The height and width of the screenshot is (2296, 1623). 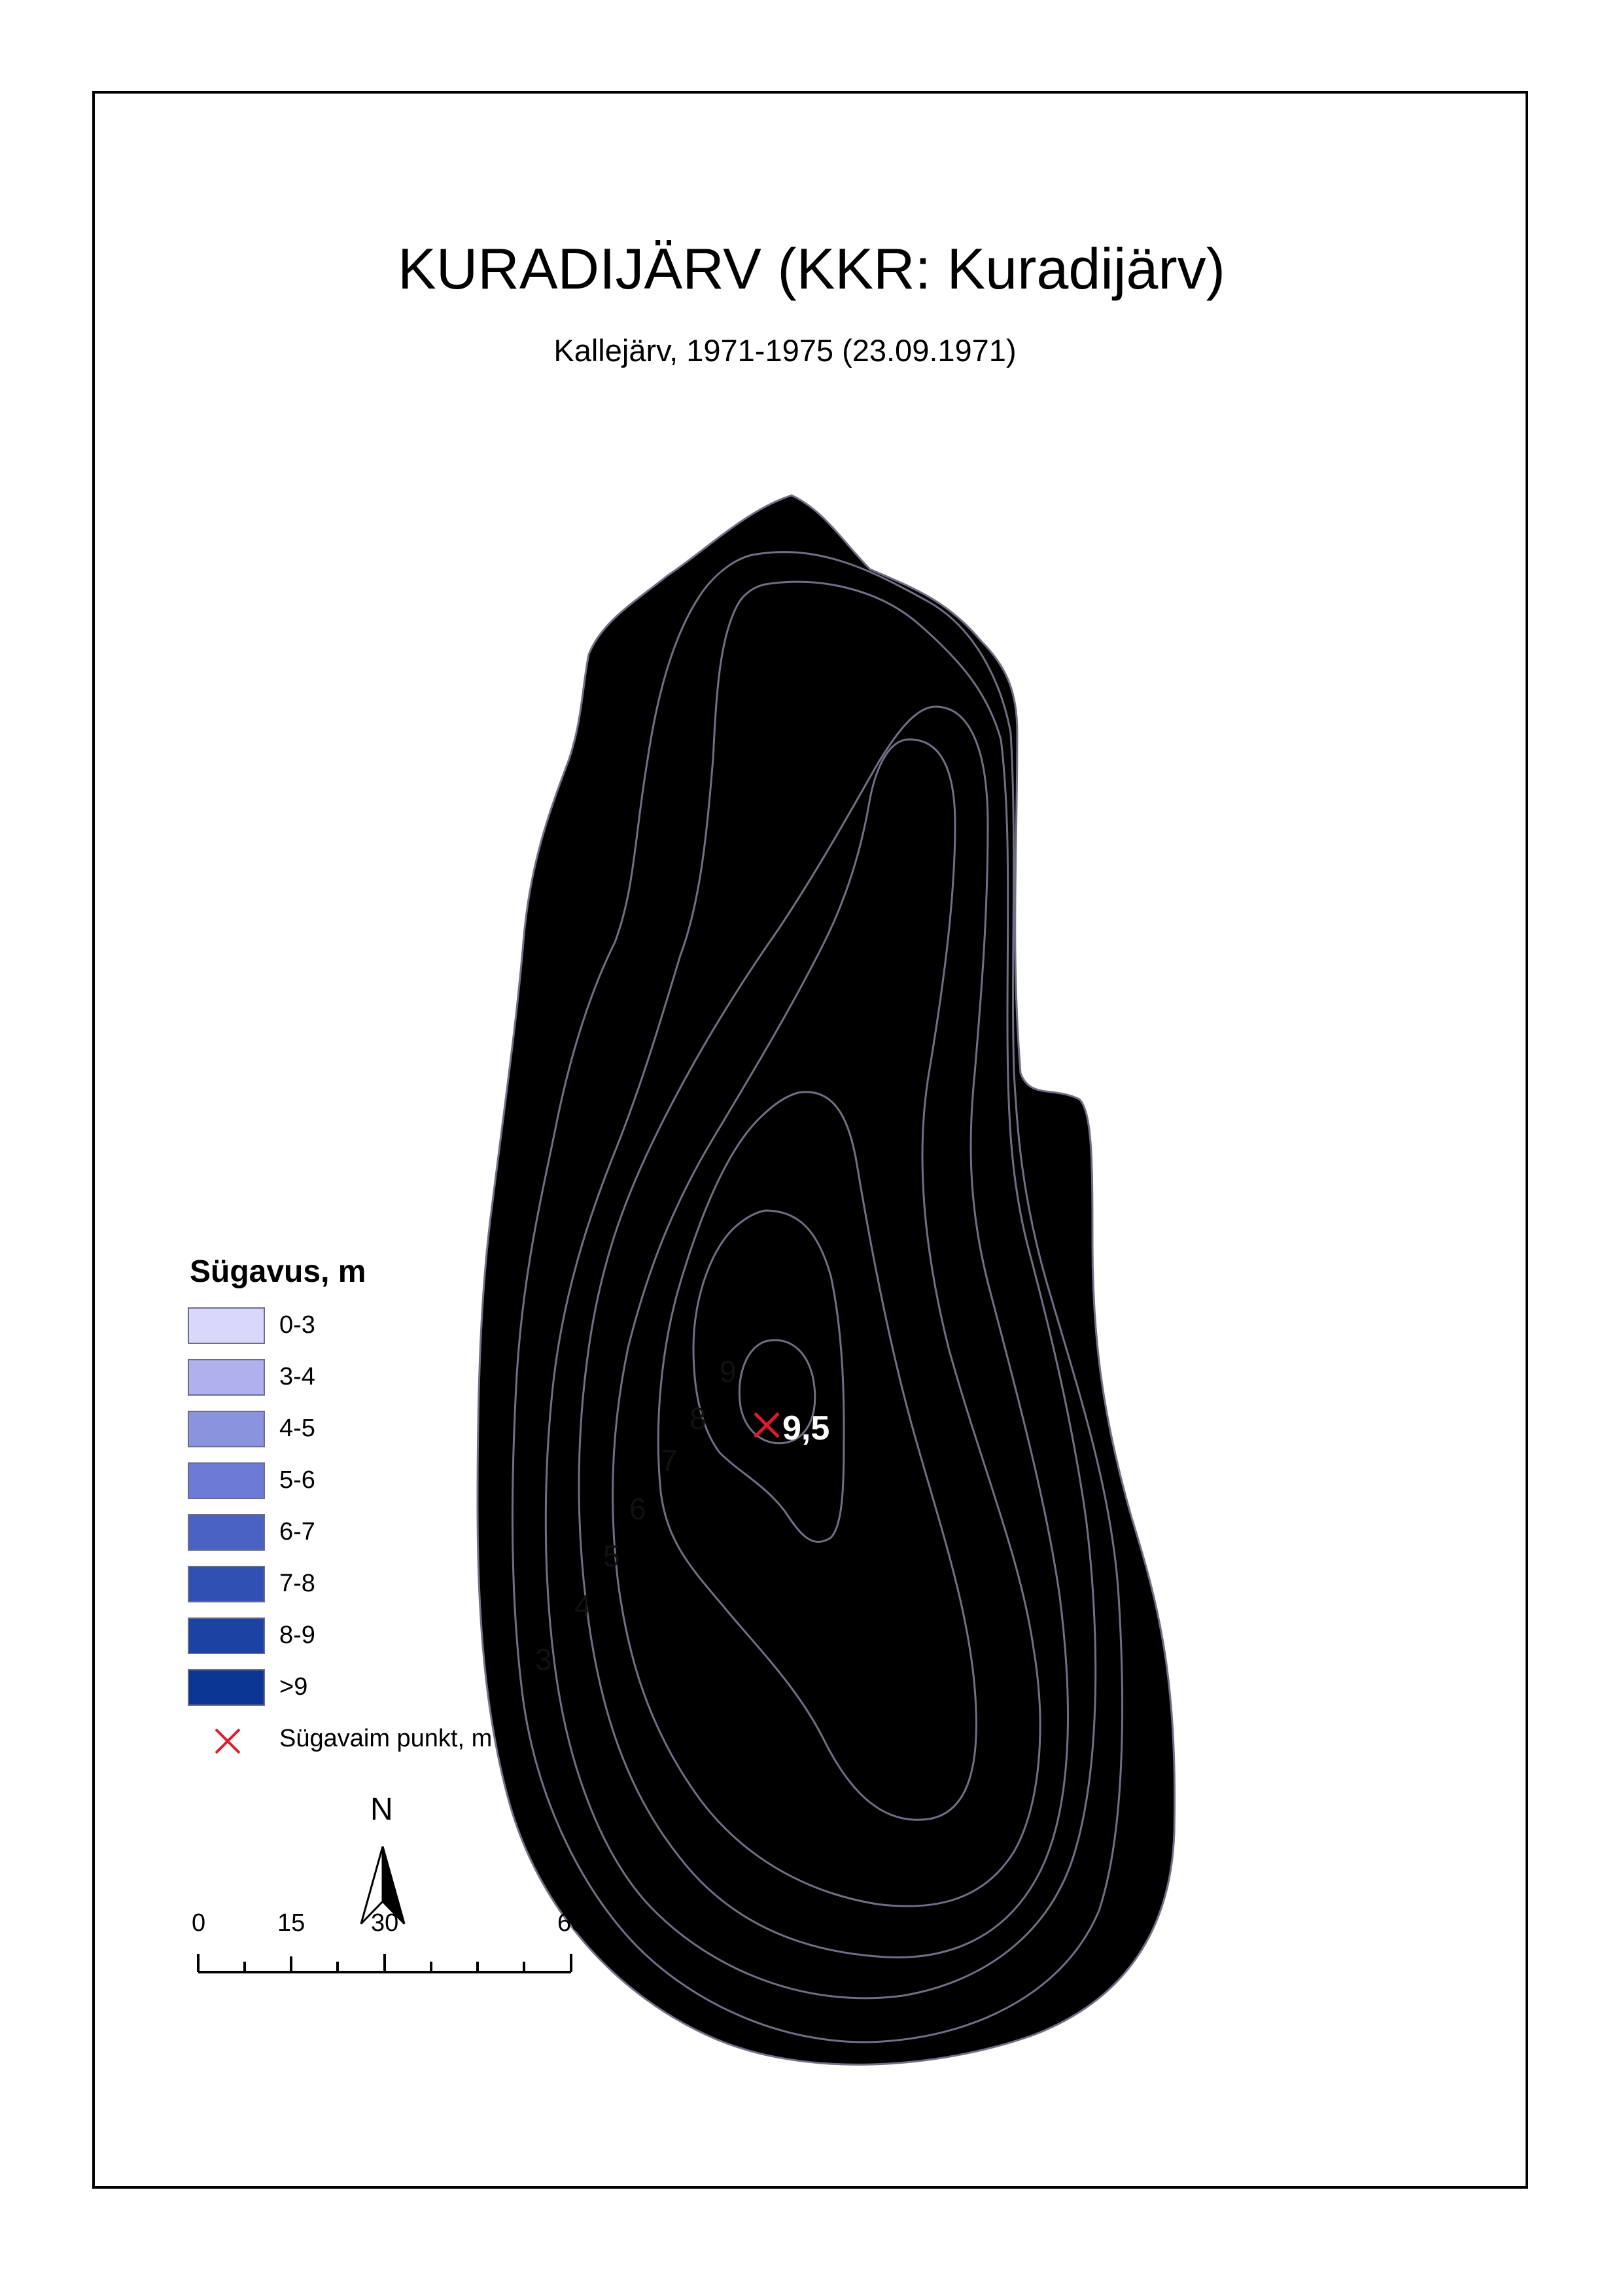 I want to click on legend-item-deepest-point: Sügavaim punkt, m, so click(x=417, y=1739).